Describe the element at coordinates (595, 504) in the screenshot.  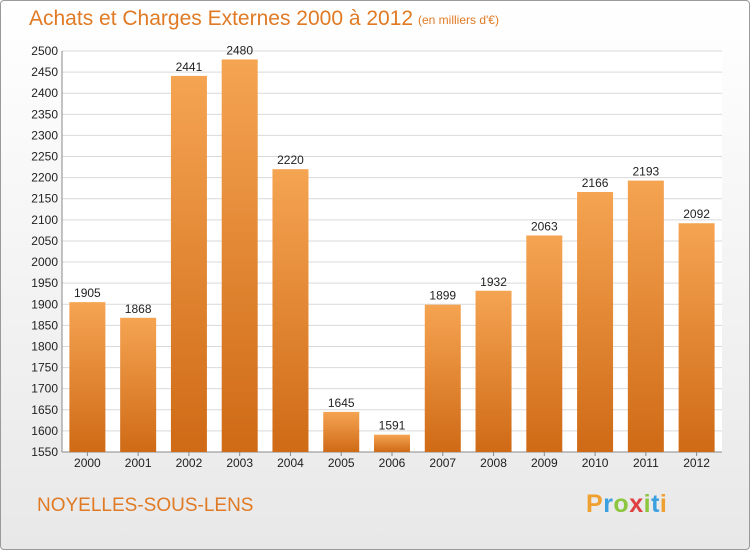
I see `logo-letter: P` at that location.